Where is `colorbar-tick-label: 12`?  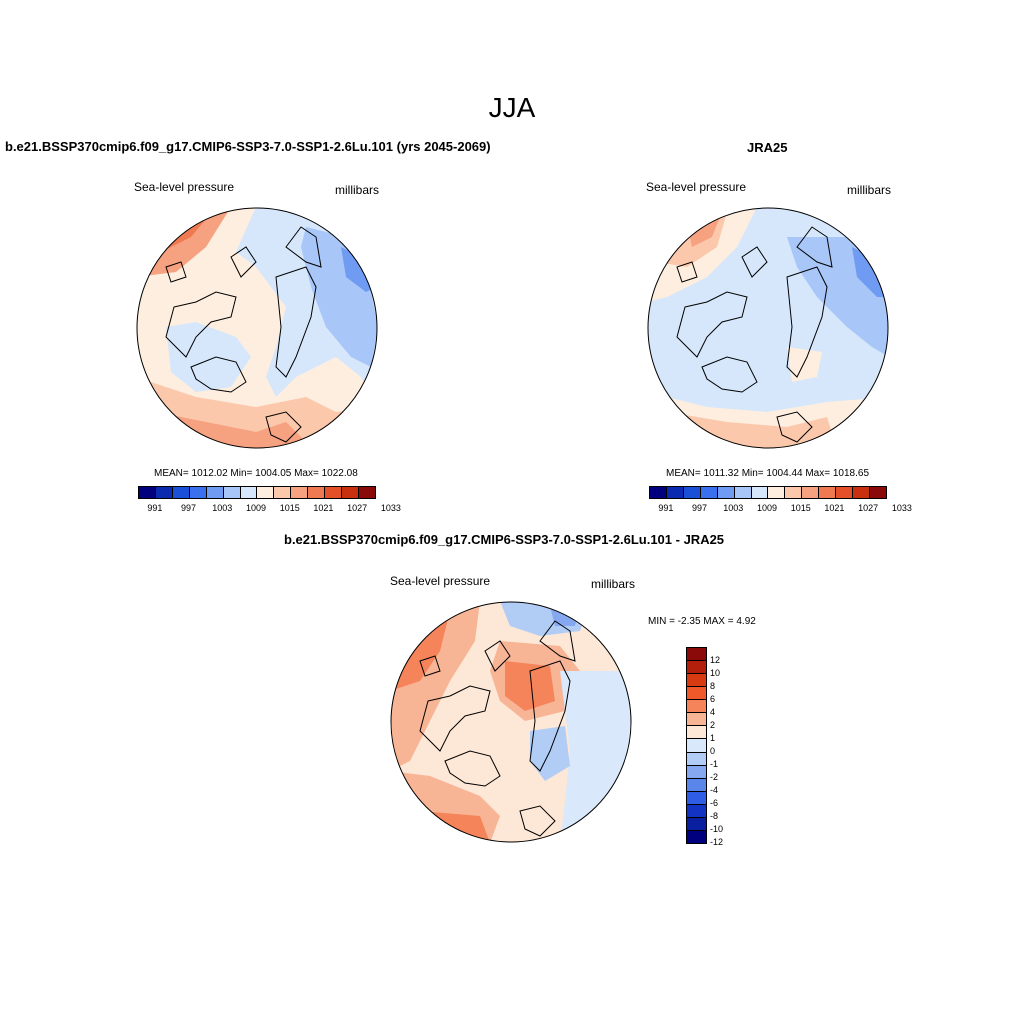 colorbar-tick-label: 12 is located at coordinates (715, 660).